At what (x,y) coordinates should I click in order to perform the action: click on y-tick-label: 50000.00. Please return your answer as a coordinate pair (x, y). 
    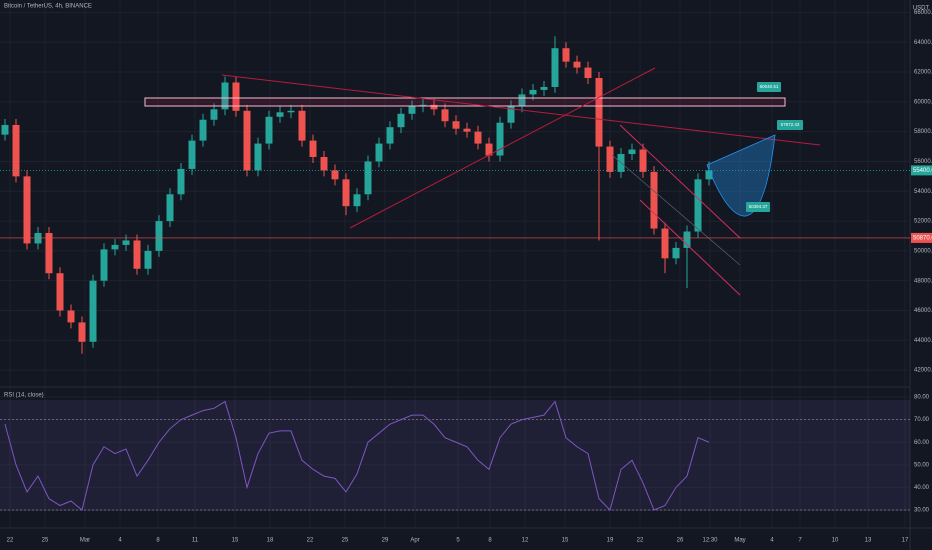
    Looking at the image, I should click on (923, 251).